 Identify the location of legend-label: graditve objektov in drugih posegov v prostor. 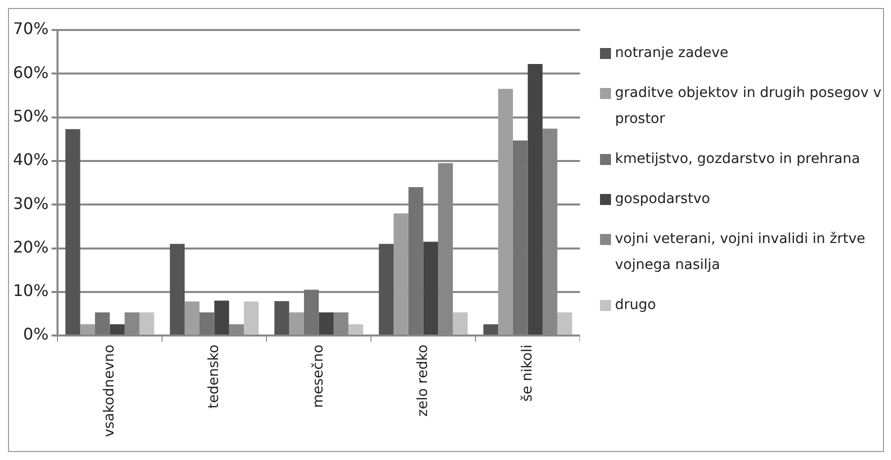
(748, 106).